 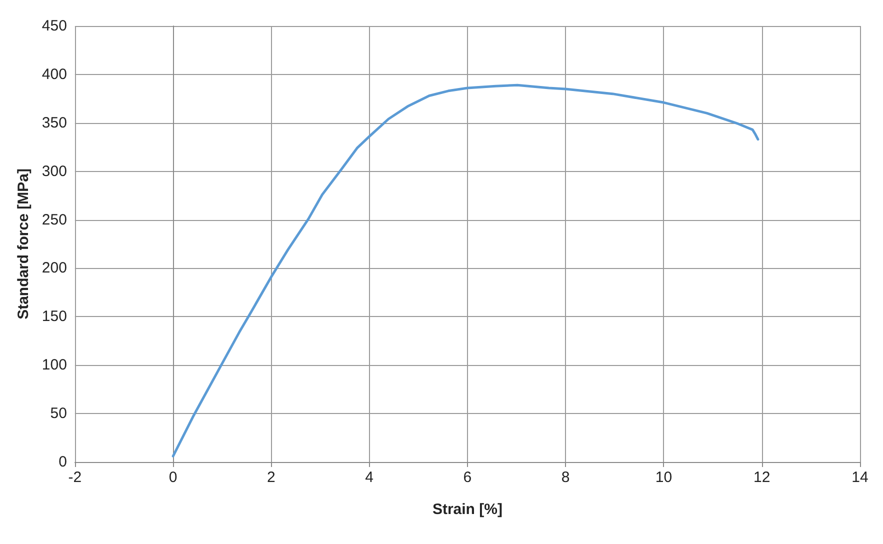 What do you see at coordinates (23, 244) in the screenshot?
I see `y-axis-title: Standard force [MPa]` at bounding box center [23, 244].